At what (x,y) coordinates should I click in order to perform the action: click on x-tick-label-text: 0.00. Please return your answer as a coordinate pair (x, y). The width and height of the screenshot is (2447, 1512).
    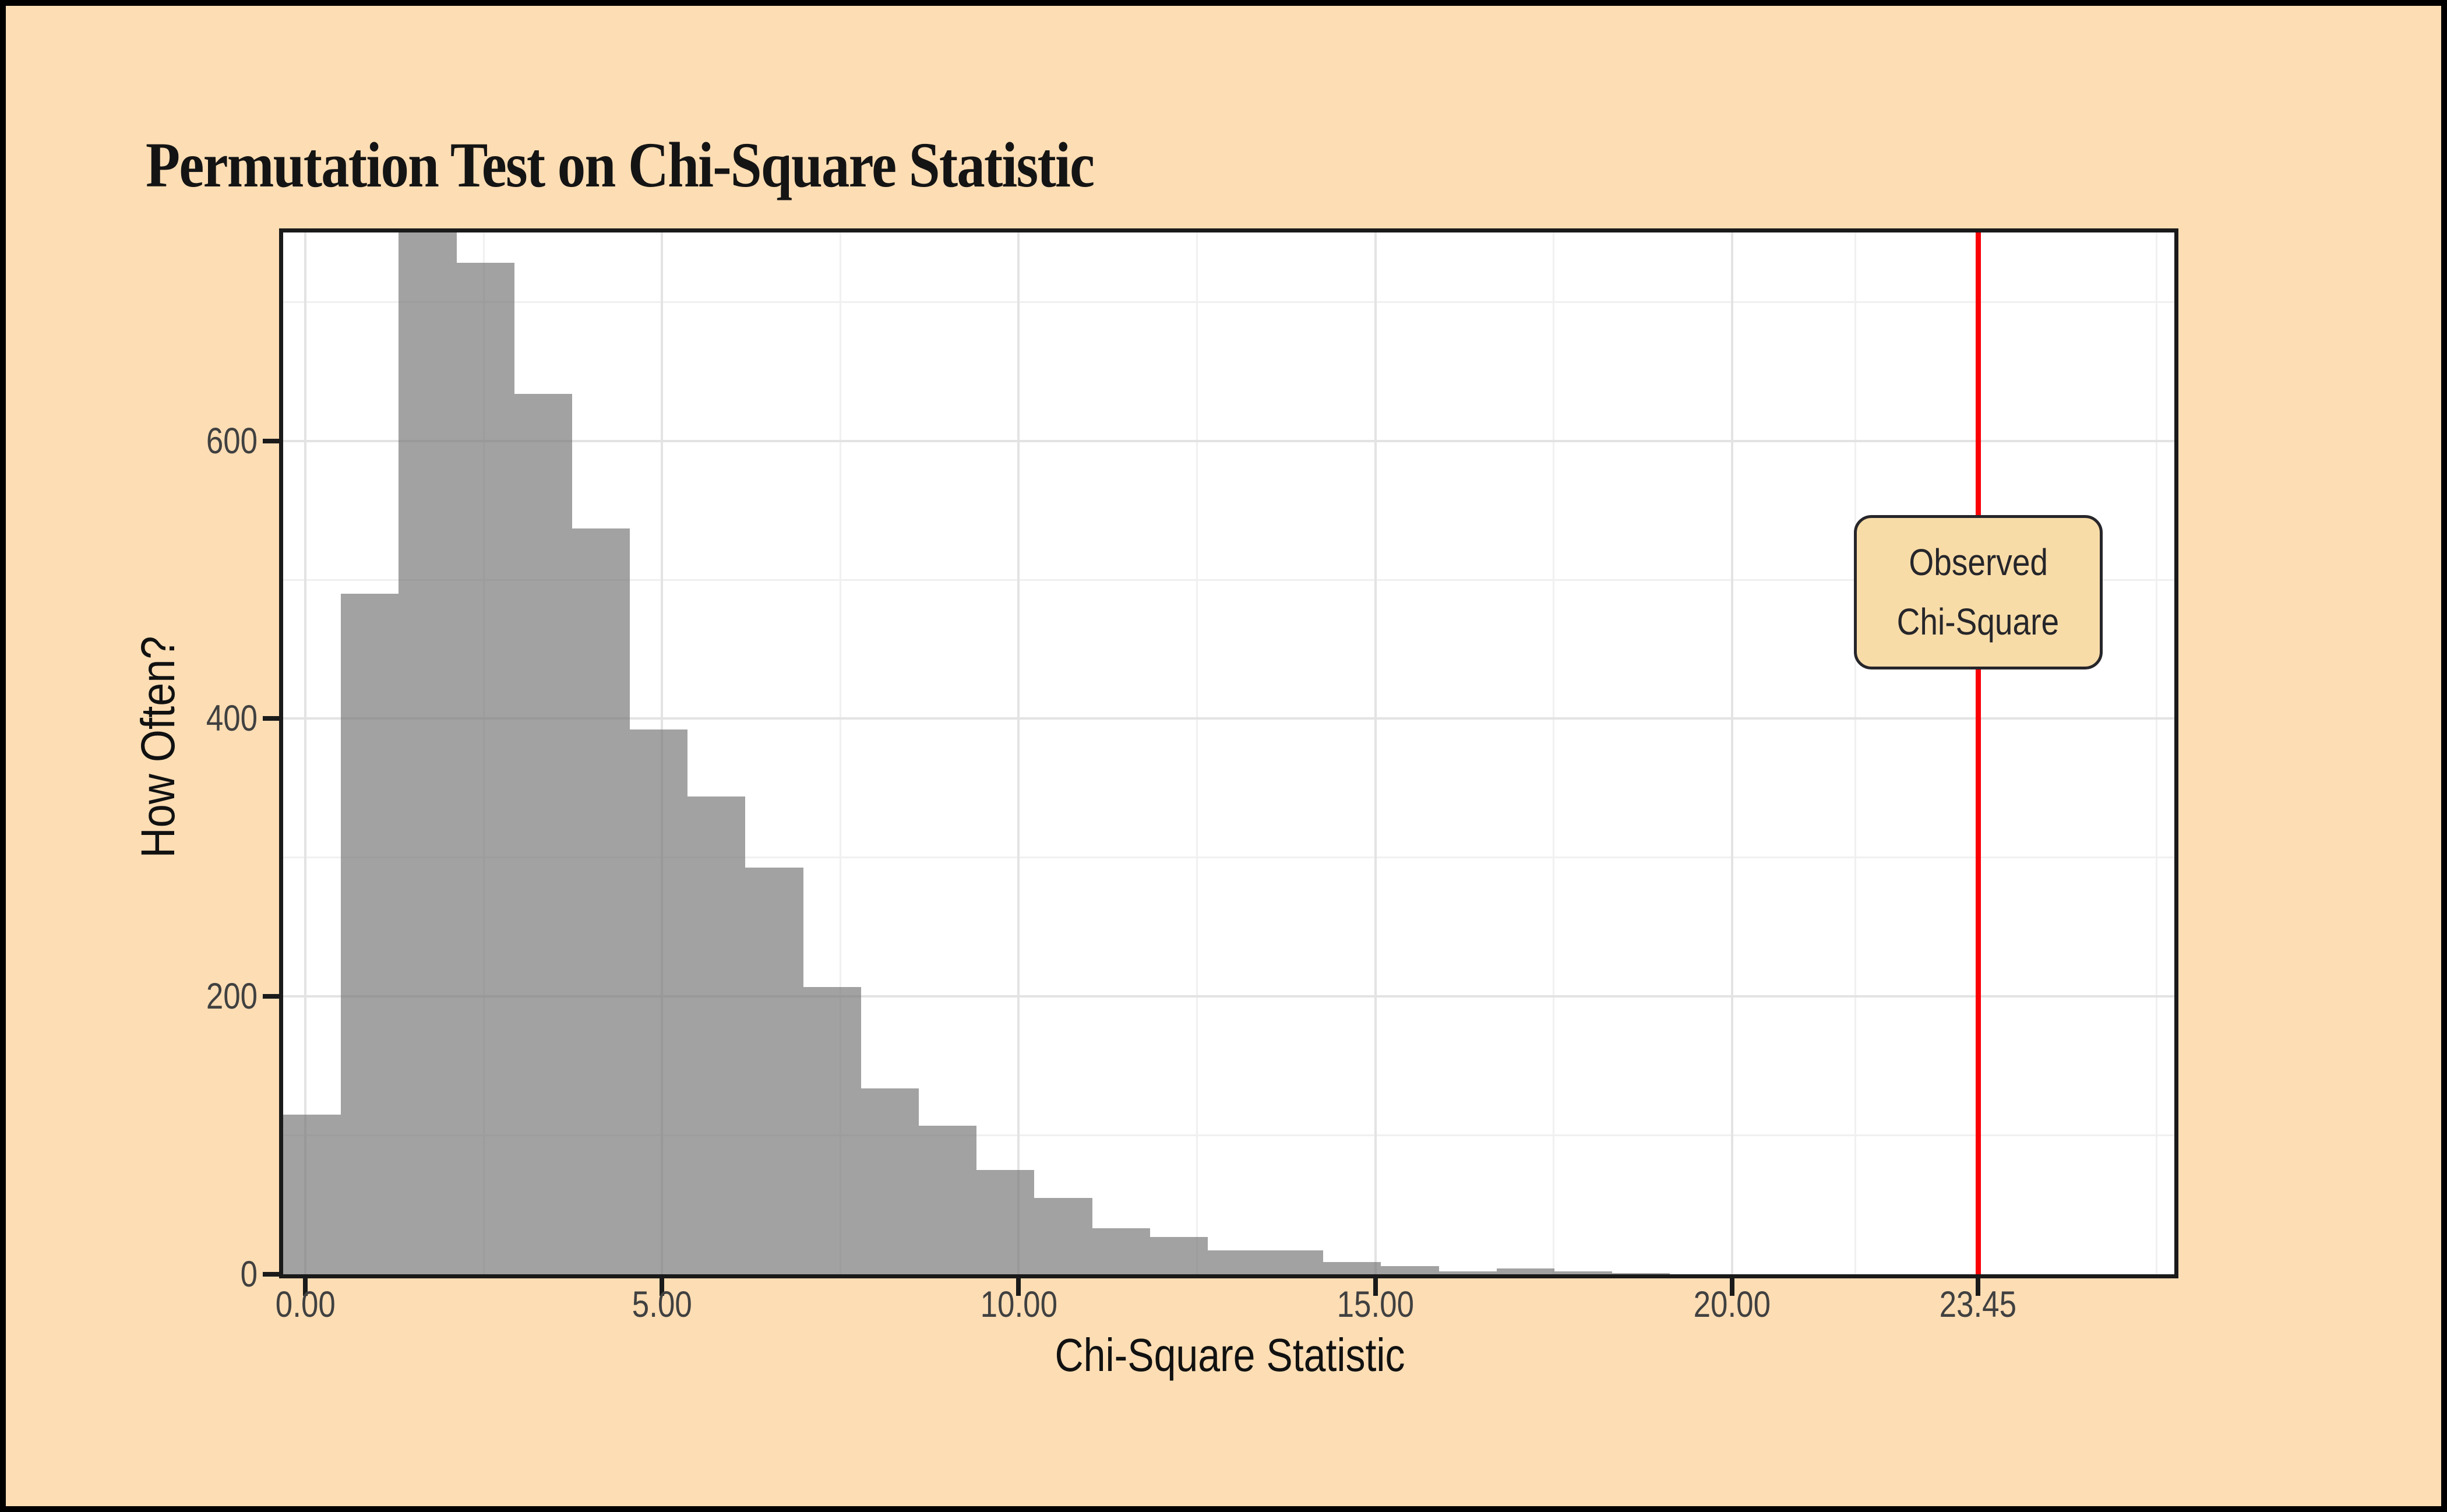
    Looking at the image, I should click on (305, 1304).